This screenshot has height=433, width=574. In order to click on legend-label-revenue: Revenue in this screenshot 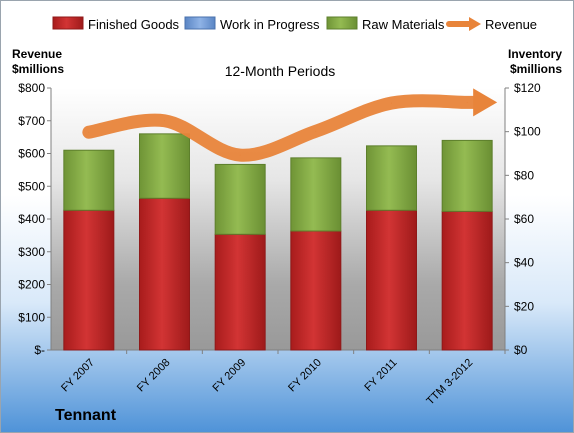, I will do `click(511, 24)`.